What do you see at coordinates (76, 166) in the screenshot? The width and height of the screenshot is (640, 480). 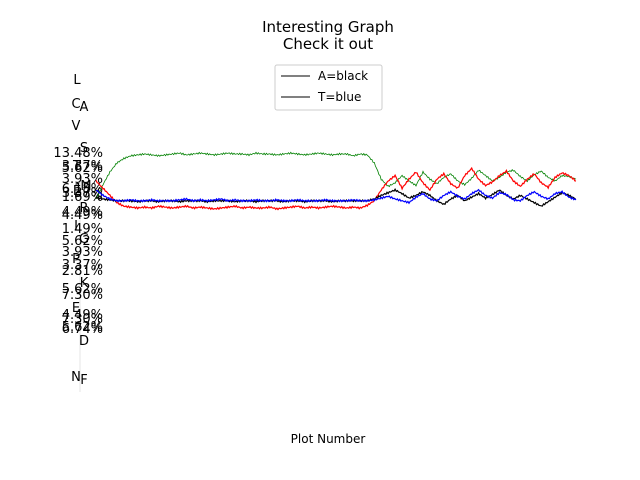 I see `side-letter: T` at bounding box center [76, 166].